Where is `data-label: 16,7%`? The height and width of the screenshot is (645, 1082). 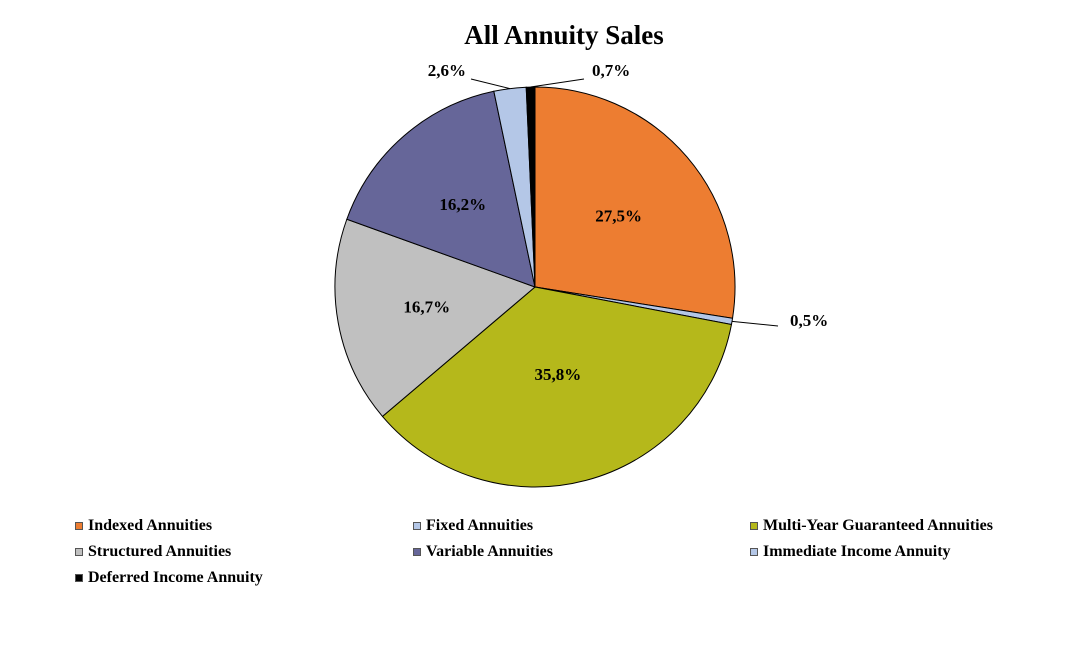 data-label: 16,7% is located at coordinates (426, 307).